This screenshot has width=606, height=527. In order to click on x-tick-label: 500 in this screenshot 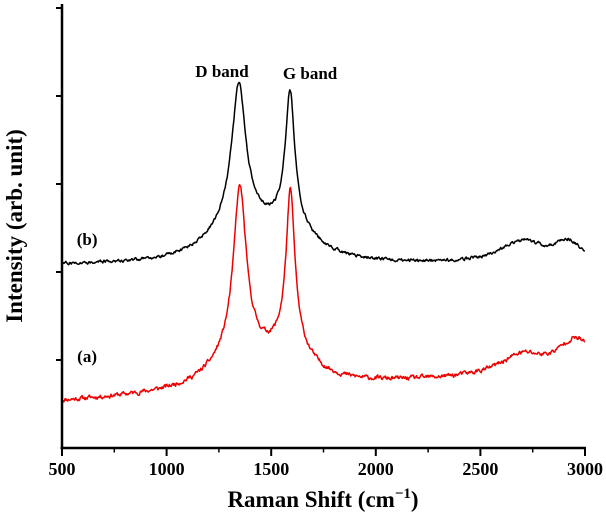, I will do `click(62, 469)`.